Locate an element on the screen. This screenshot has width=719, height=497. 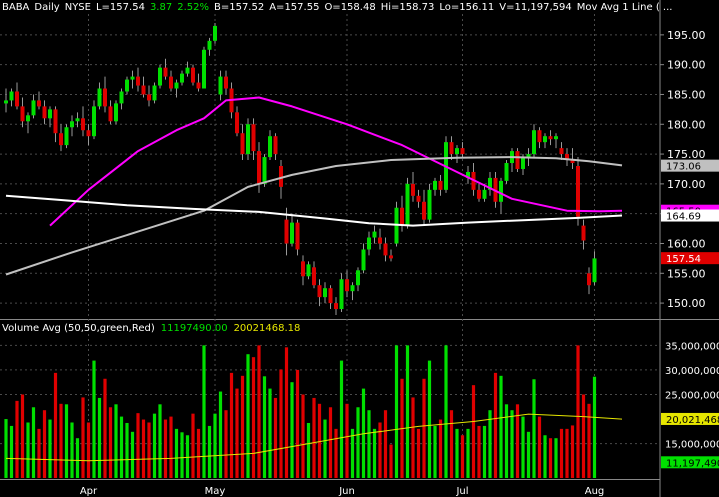
bid: B=157.52 is located at coordinates (239, 7).